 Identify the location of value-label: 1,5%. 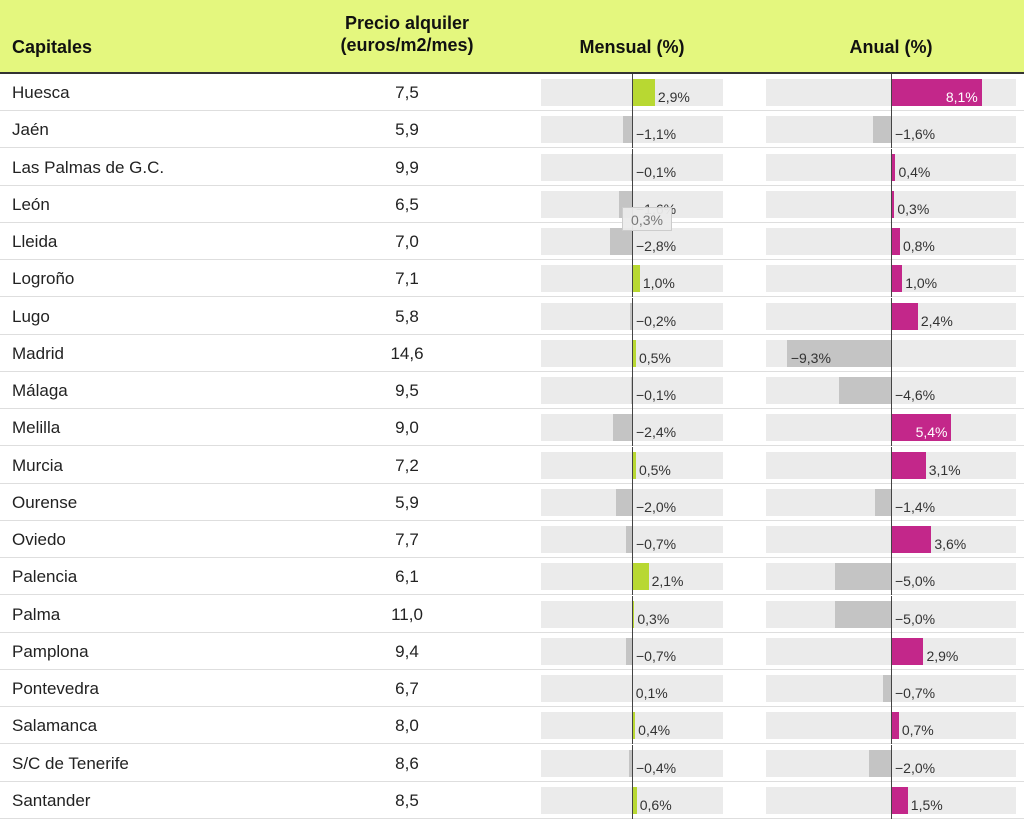
(926, 804).